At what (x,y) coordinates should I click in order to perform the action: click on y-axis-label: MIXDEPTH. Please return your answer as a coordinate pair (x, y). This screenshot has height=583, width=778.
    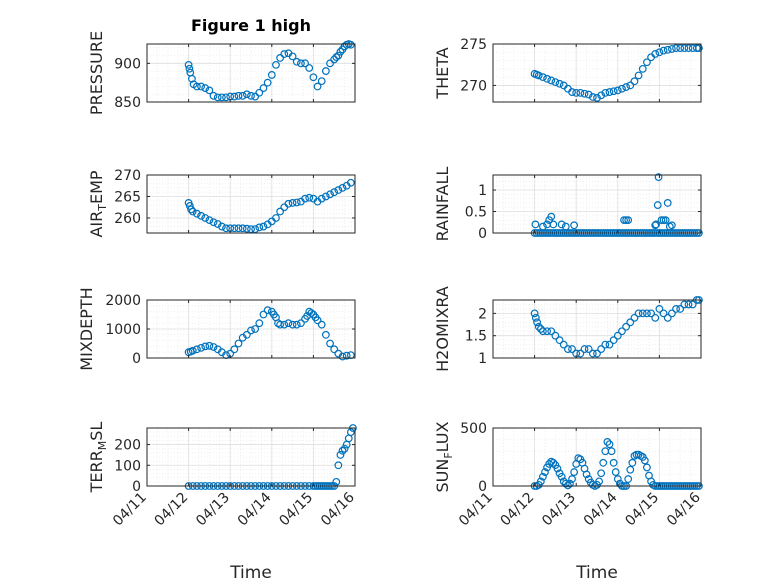
    Looking at the image, I should click on (86, 328).